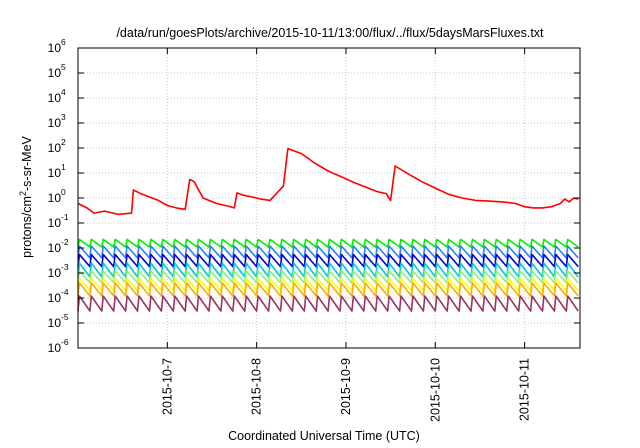  Describe the element at coordinates (324, 436) in the screenshot. I see `x-axis-label: Coordinated Universal Time (UTC)` at that location.